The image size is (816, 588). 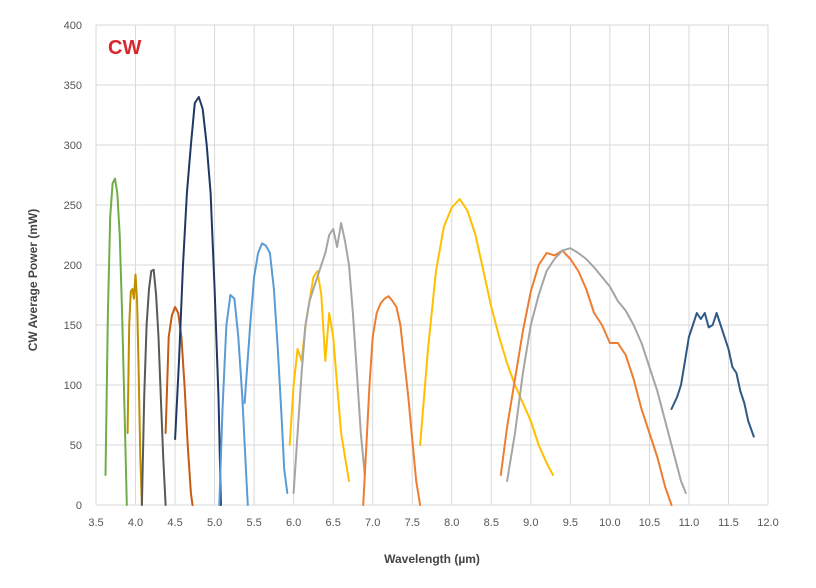 What do you see at coordinates (124, 48) in the screenshot?
I see `chart-title: CW` at bounding box center [124, 48].